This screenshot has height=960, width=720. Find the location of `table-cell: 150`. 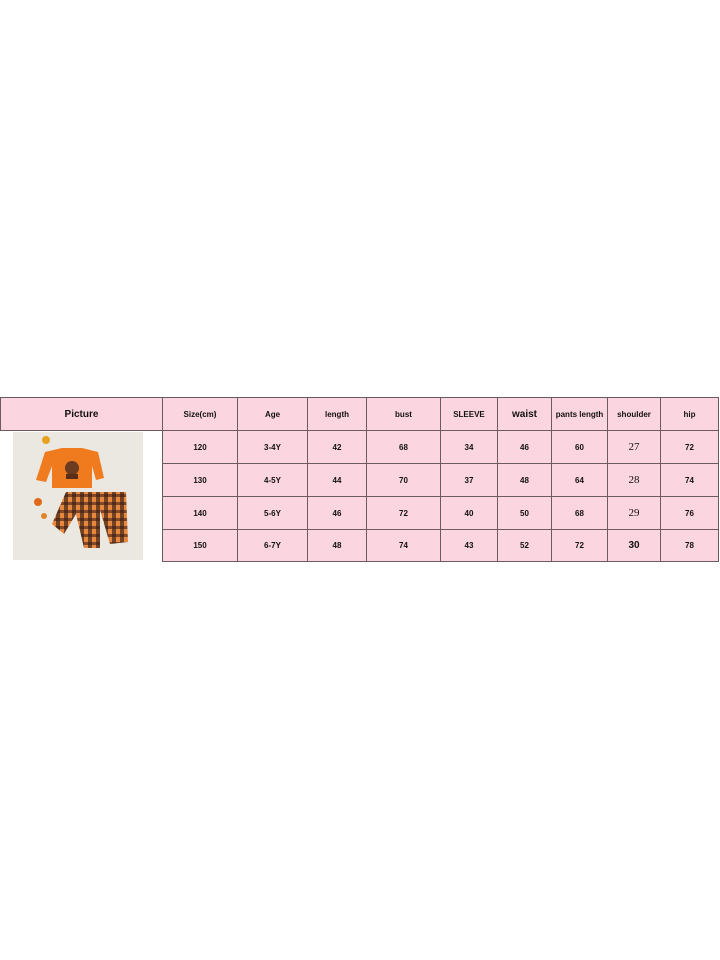

table-cell: 150 is located at coordinates (200, 545).